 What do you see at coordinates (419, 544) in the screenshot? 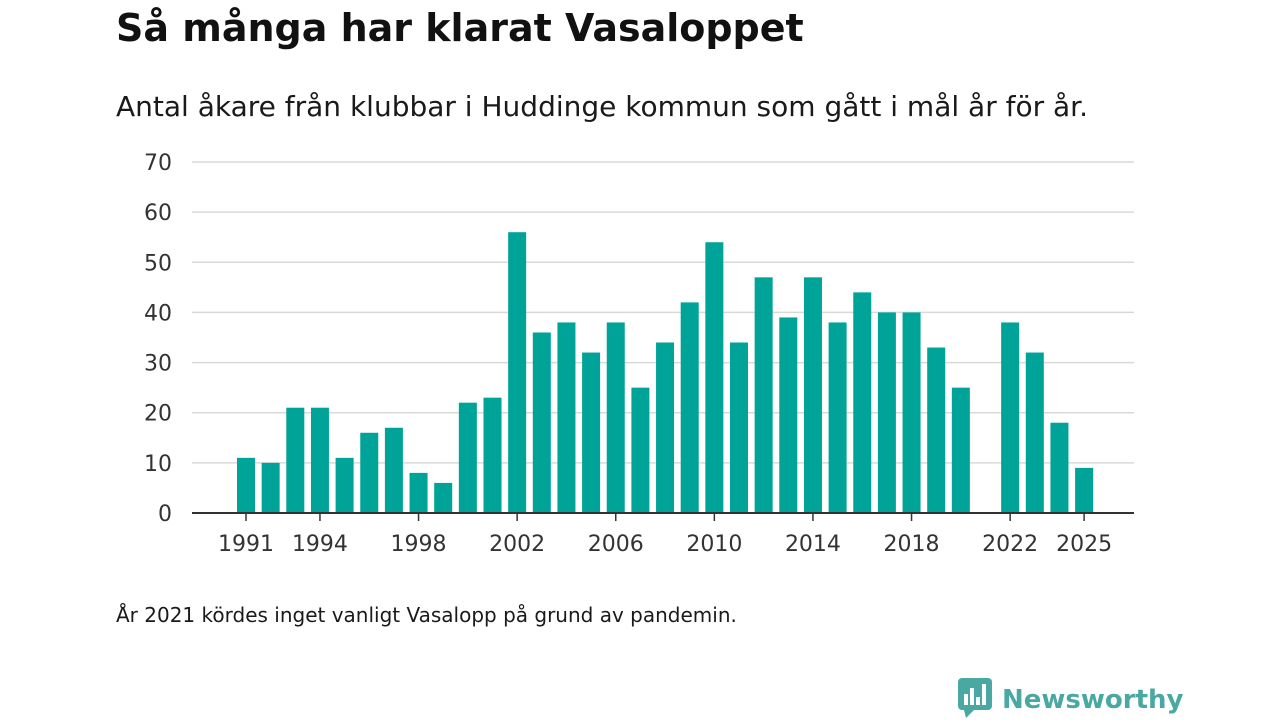
I see `x-tick-label: 1998` at bounding box center [419, 544].